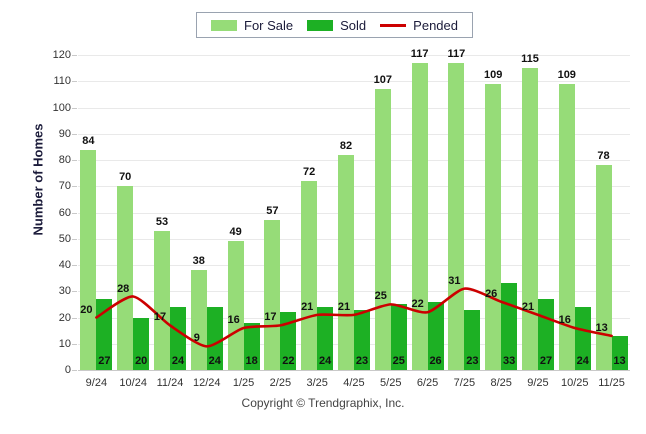 Image resolution: width=646 pixels, height=434 pixels. Describe the element at coordinates (61, 55) in the screenshot. I see `y-tick-label: 120` at that location.